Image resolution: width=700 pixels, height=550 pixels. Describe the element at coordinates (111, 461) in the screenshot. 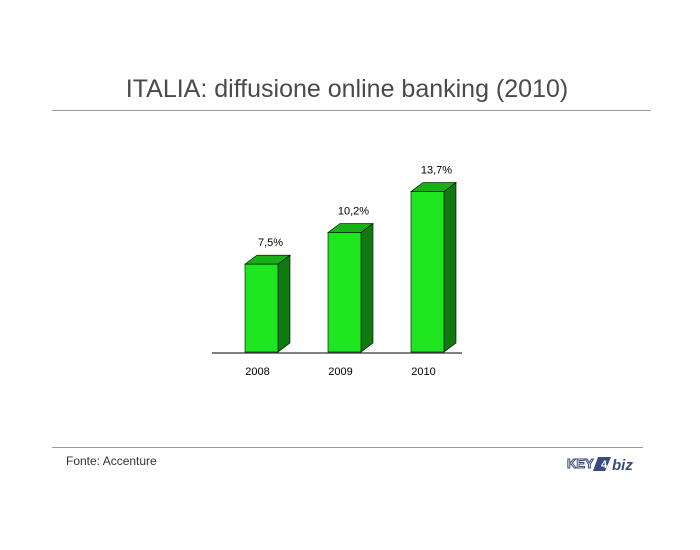

I see `source-note: Fonte: Accenture` at that location.